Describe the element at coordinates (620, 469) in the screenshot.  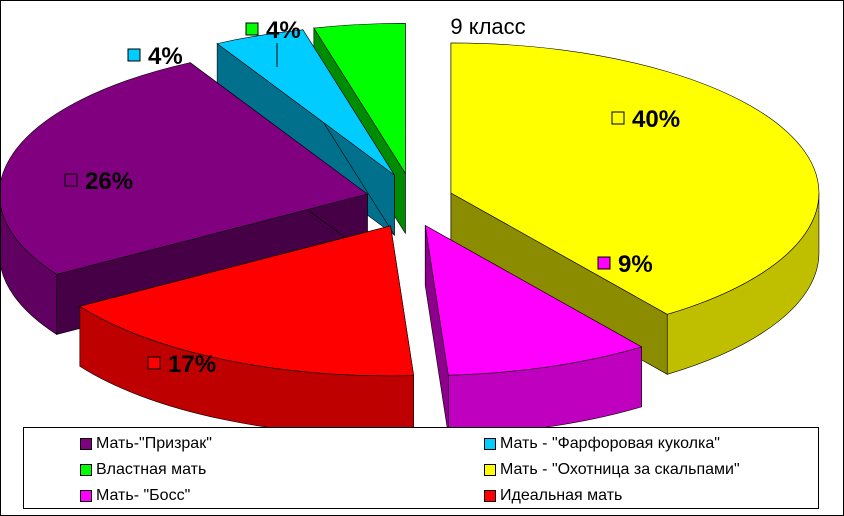
I see `legend-label: Мать - "Охотница за скальпами"` at that location.